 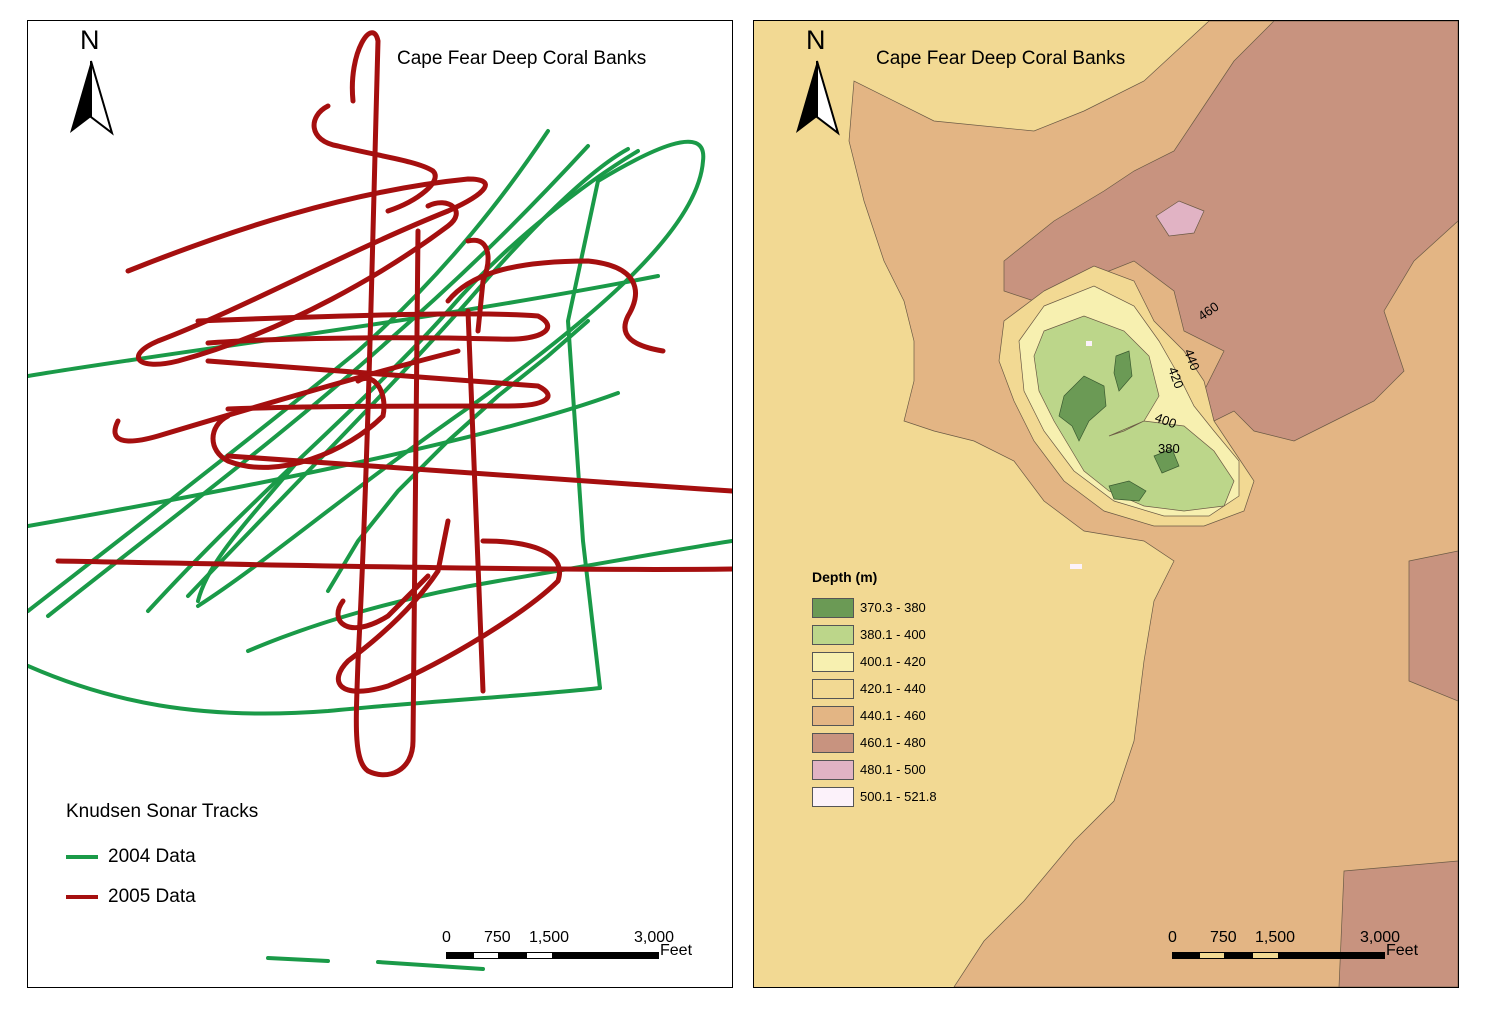 I want to click on contour-label: 400, so click(x=1166, y=421).